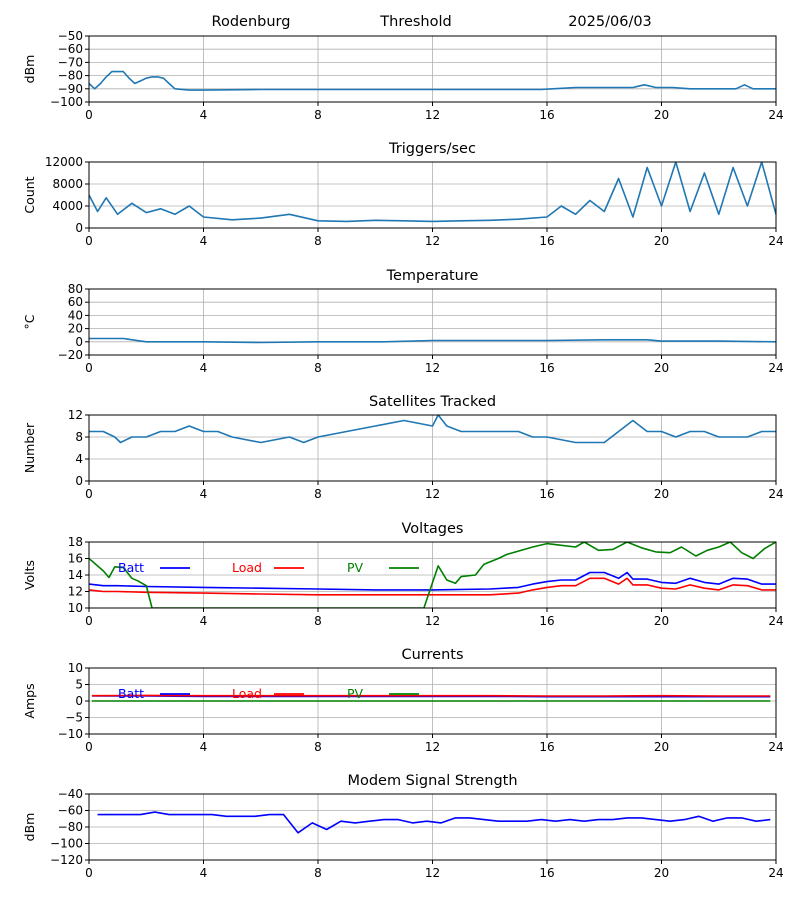 The image size is (800, 900). What do you see at coordinates (432, 402) in the screenshot?
I see `chart-title: Satellites Tracked` at bounding box center [432, 402].